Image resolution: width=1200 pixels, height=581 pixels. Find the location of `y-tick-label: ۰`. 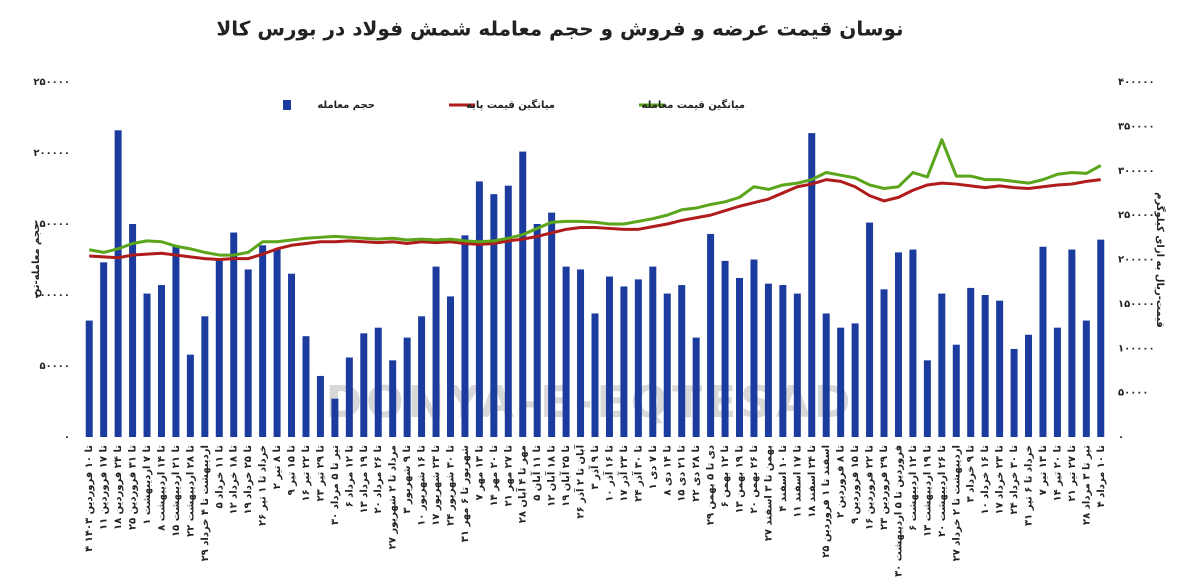

y-tick-label: ۰ is located at coordinates (67, 437).